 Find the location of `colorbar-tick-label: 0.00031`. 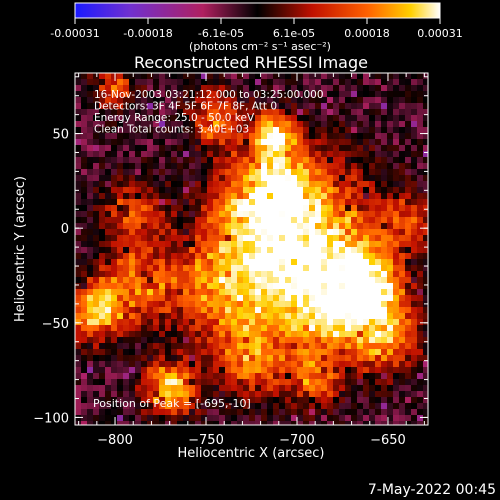

colorbar-tick-label: 0.00031 is located at coordinates (440, 33).